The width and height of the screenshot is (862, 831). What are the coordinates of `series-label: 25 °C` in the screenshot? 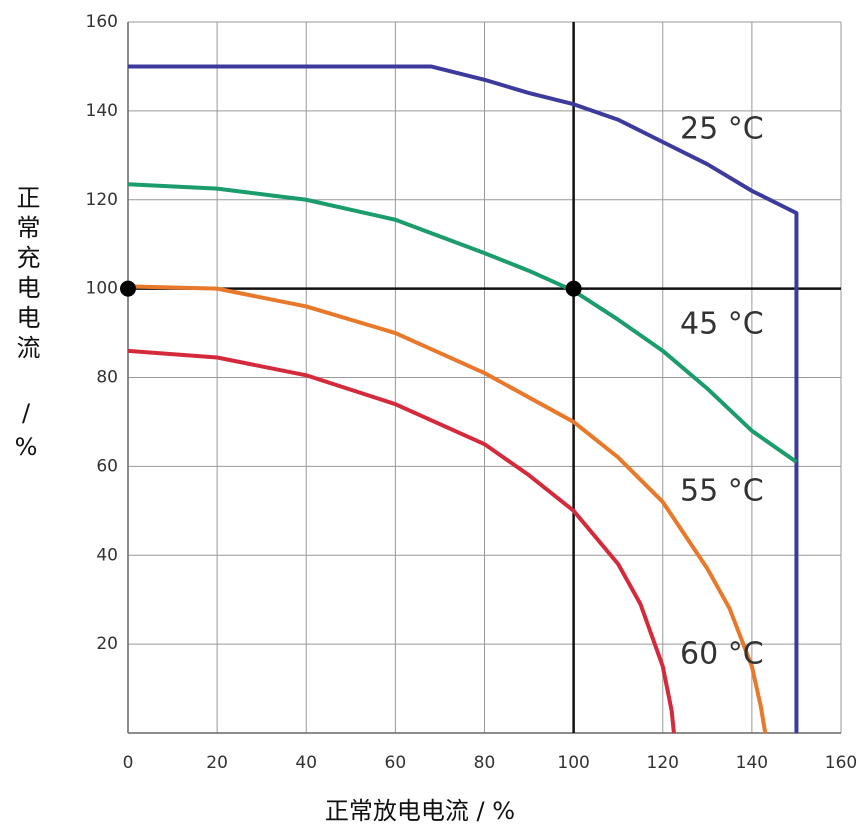 It's located at (722, 129).